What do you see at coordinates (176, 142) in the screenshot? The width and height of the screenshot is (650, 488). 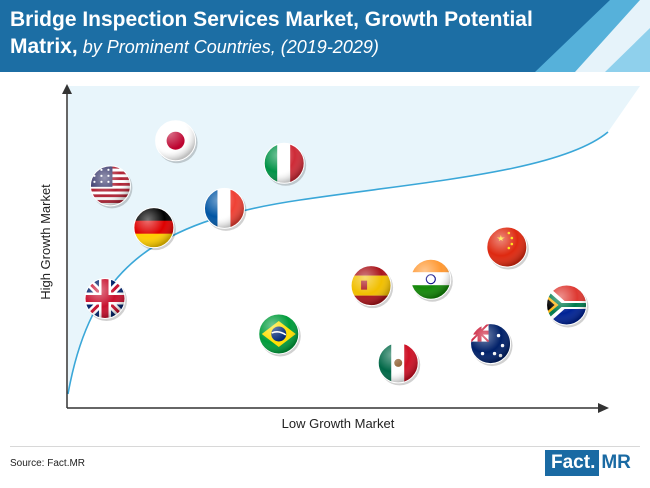 I see `flag-japan` at bounding box center [176, 142].